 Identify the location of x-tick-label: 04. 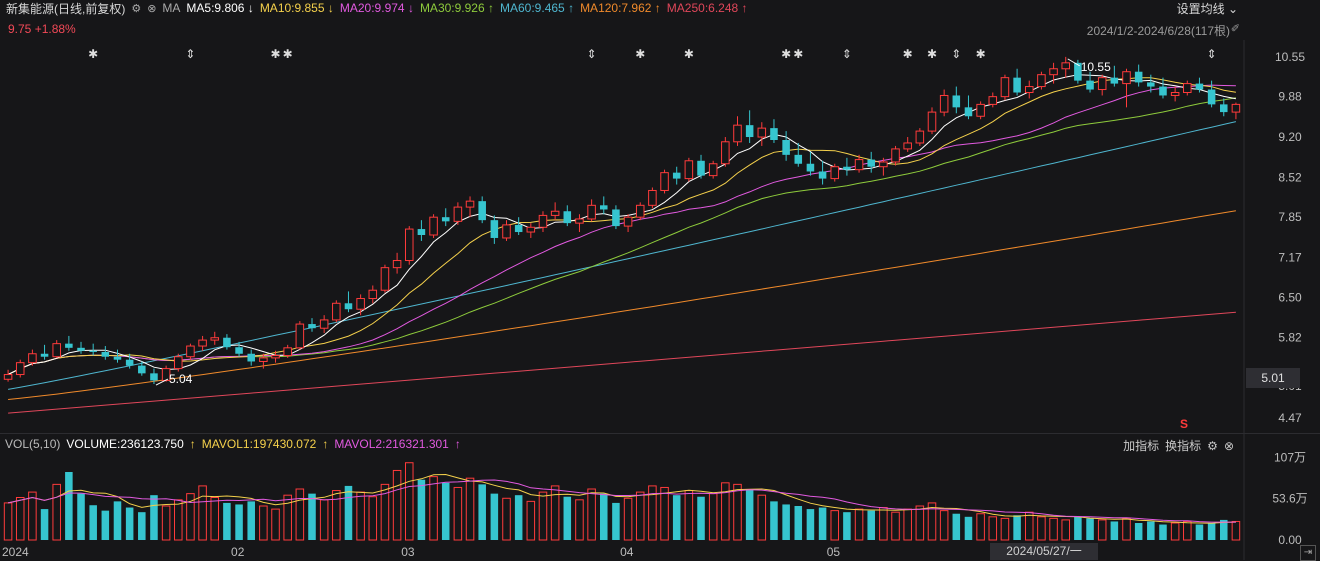
(627, 552).